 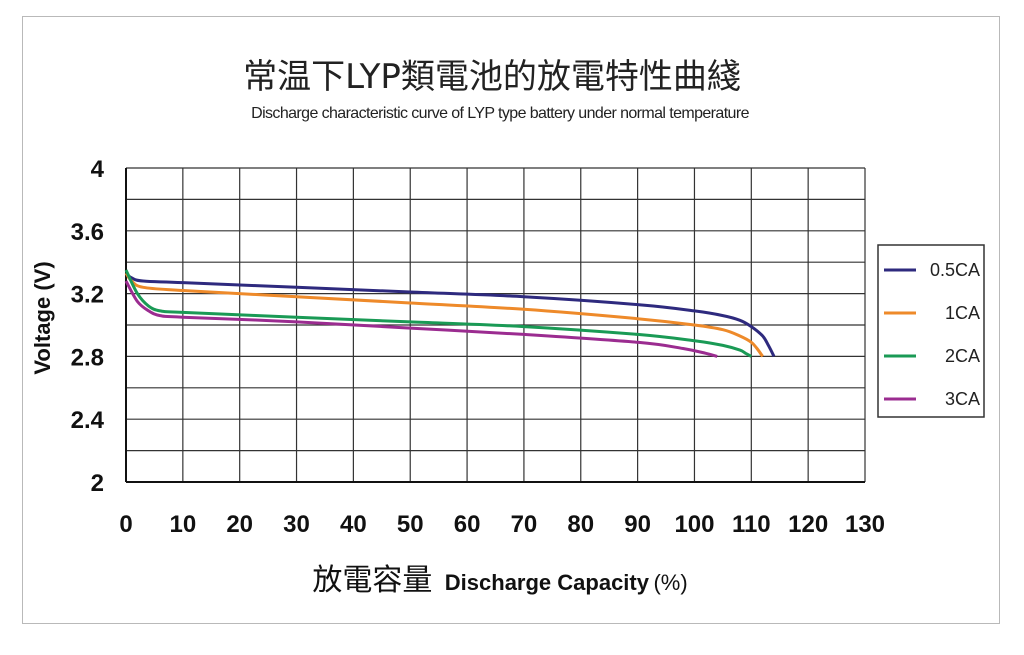 I want to click on y-tick-label-3.2: 3.2, so click(x=87, y=295).